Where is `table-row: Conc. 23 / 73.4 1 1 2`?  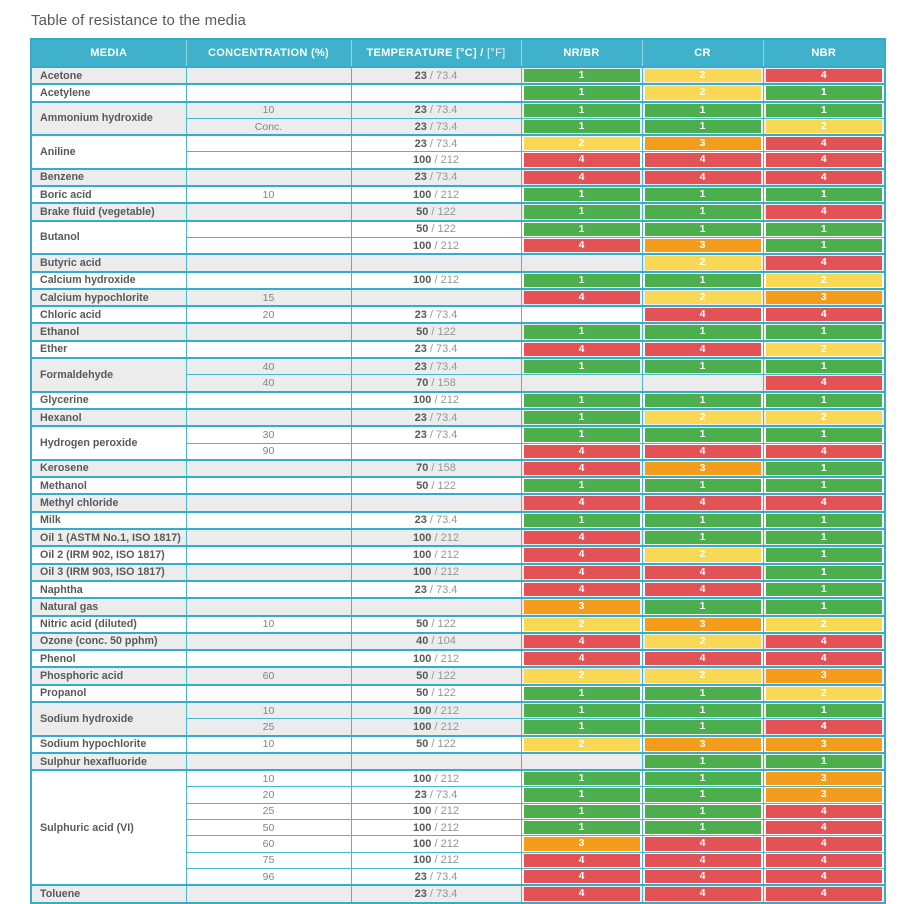 table-row: Conc. 23 / 73.4 1 1 2 is located at coordinates (458, 126).